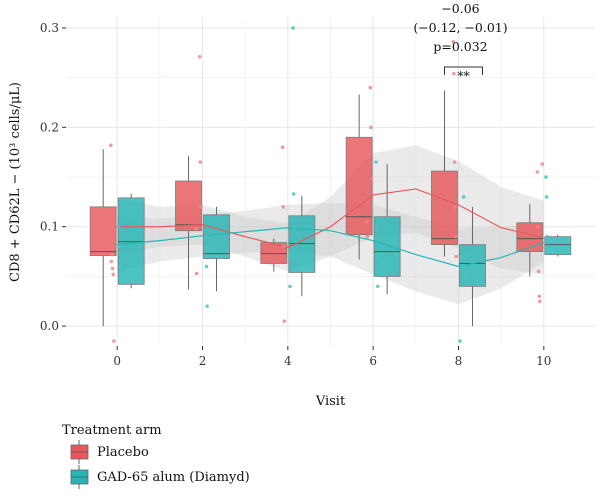 The width and height of the screenshot is (600, 496). I want to click on y-tick-label: 0.2, so click(49, 127).